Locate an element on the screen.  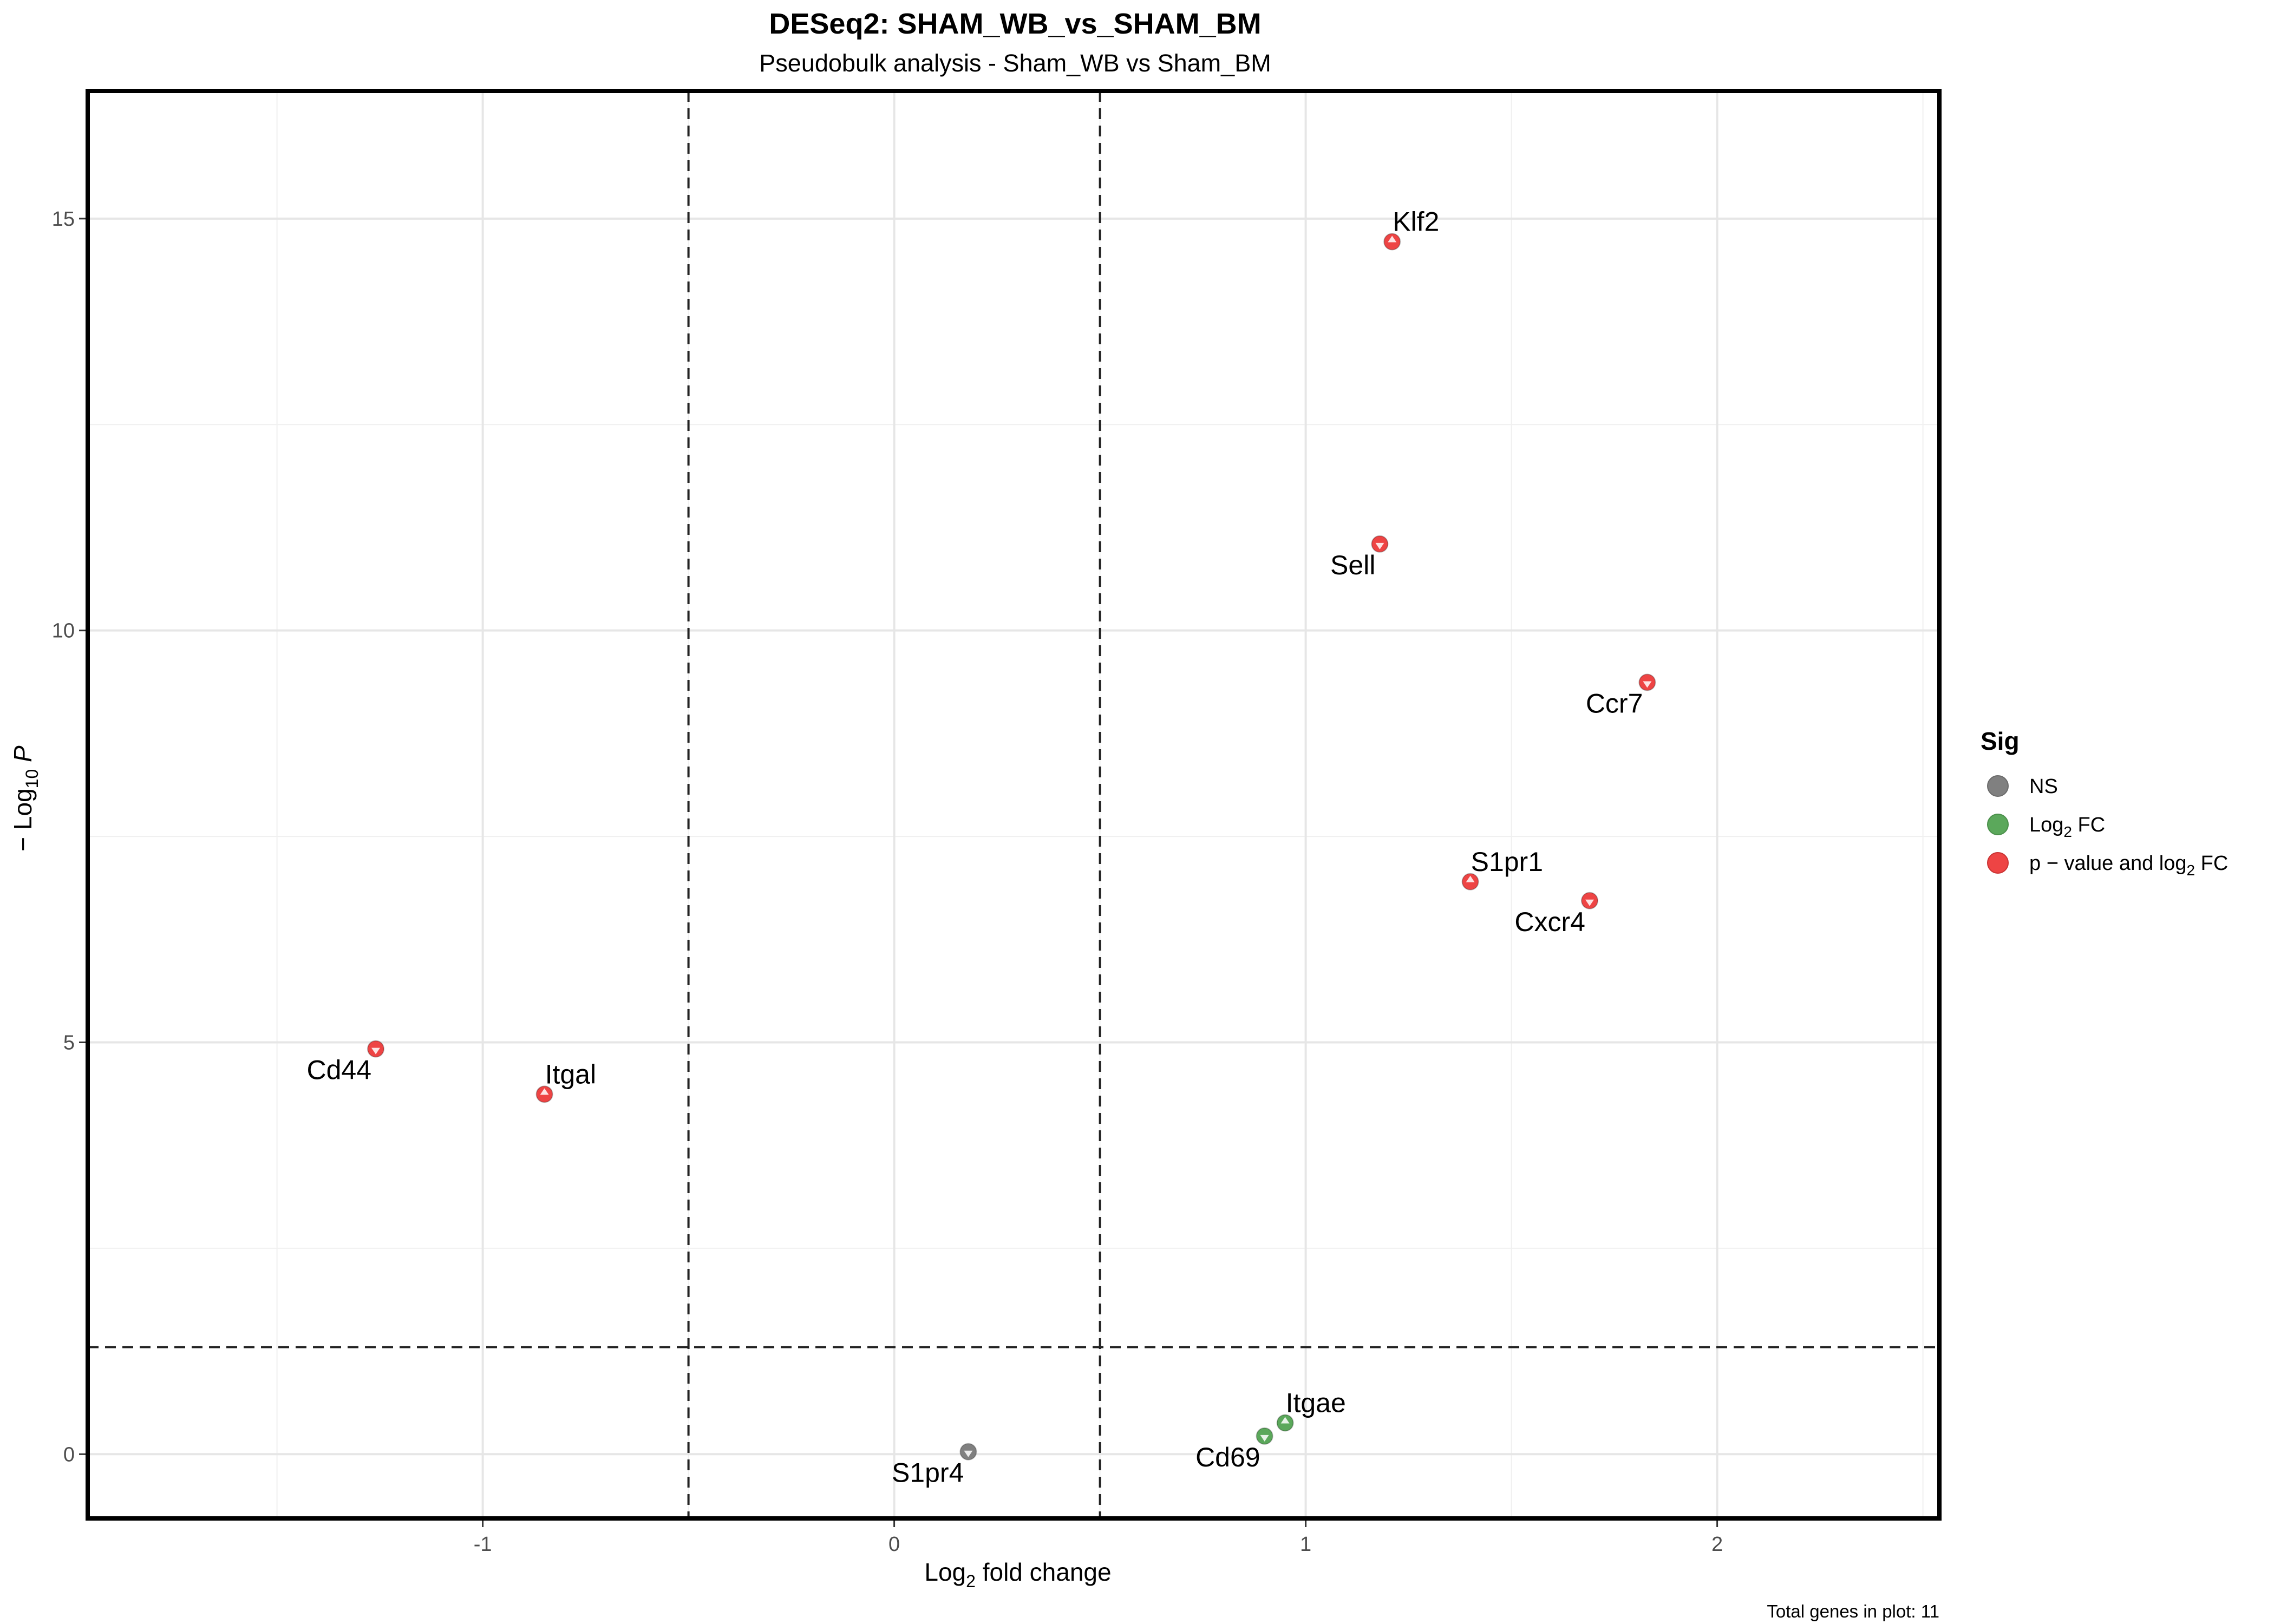
data-point-s1pr4 is located at coordinates (968, 1452).